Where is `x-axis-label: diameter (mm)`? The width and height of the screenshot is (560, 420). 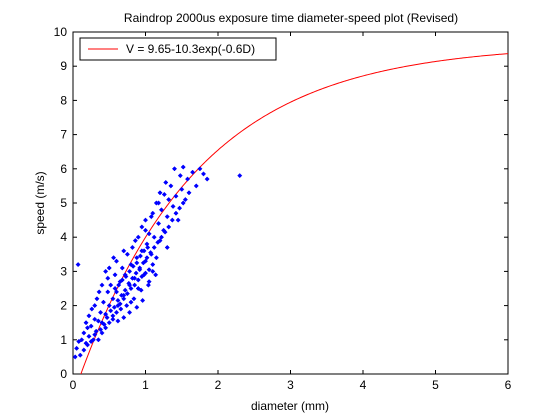 x-axis-label: diameter (mm) is located at coordinates (290, 406).